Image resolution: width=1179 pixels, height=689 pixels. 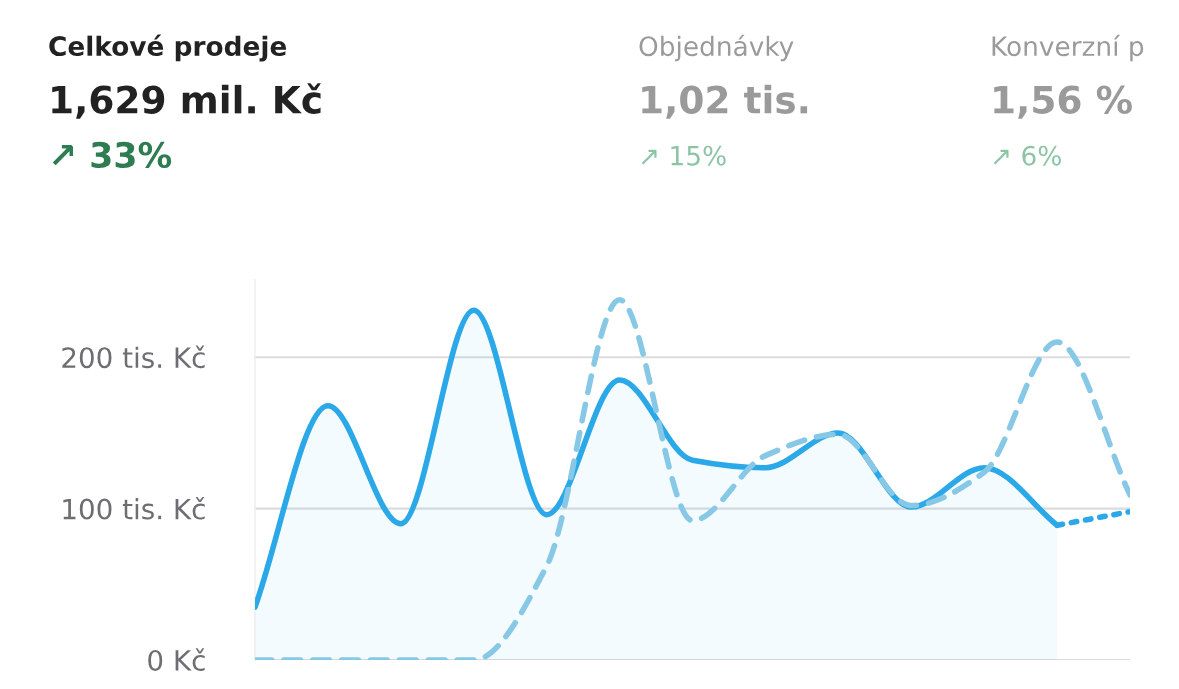 I want to click on text: ↗ 15%, so click(x=683, y=155).